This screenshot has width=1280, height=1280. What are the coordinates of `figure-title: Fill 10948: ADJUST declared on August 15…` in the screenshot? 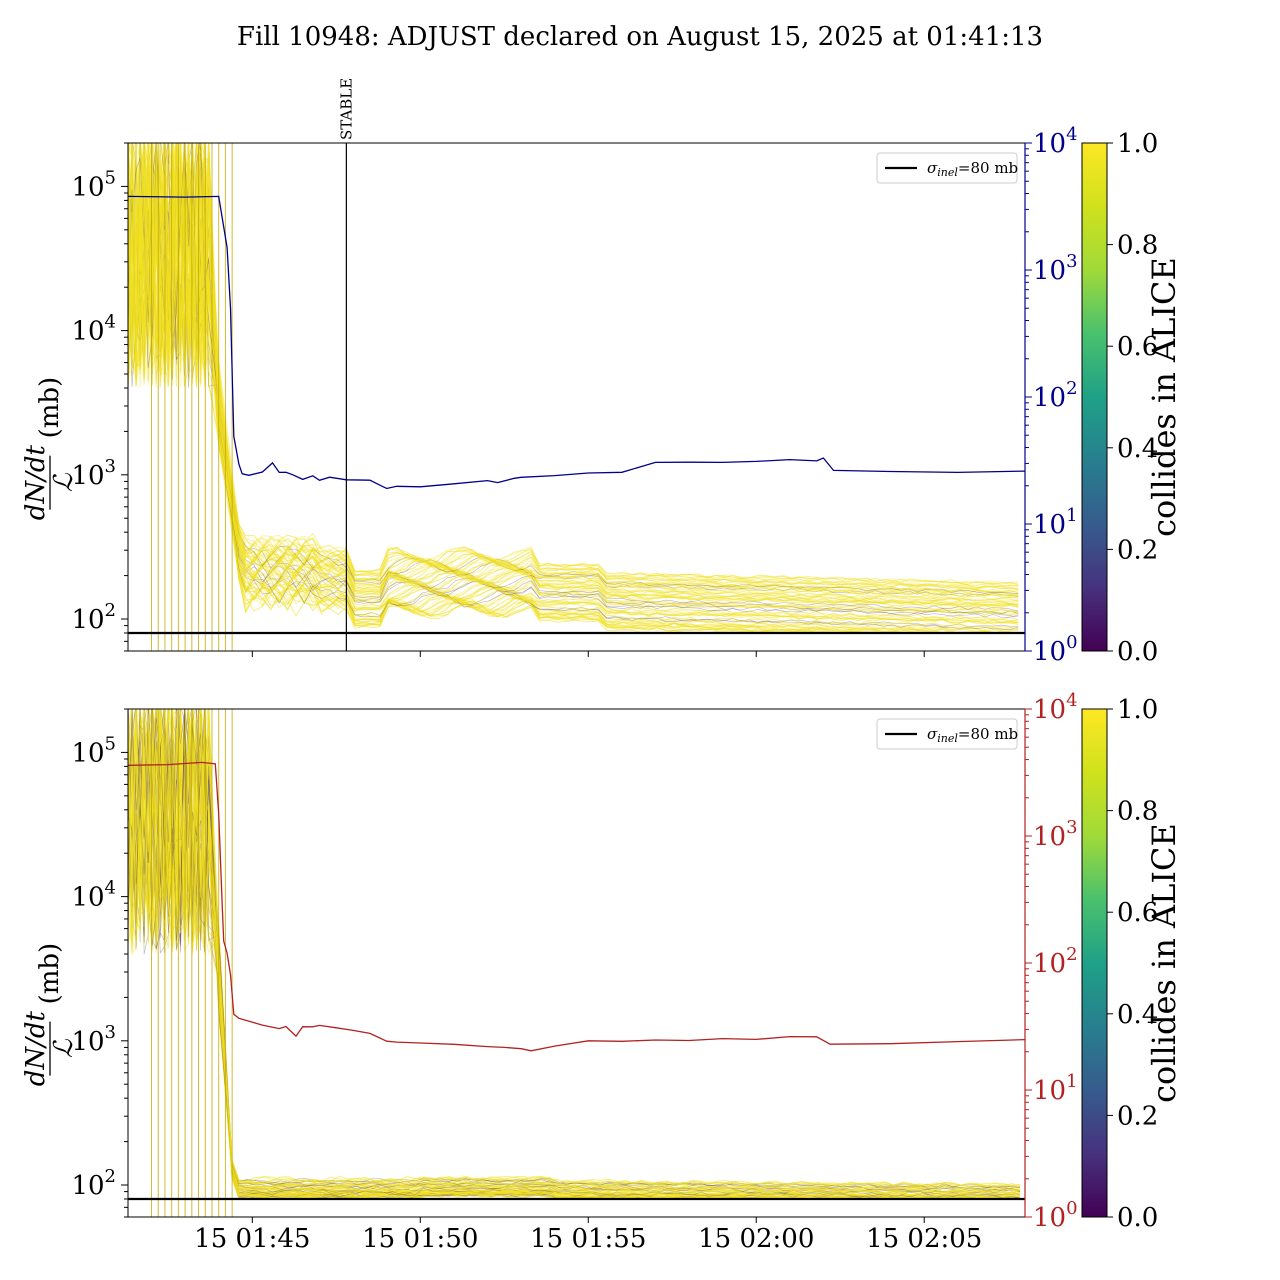 It's located at (640, 37).